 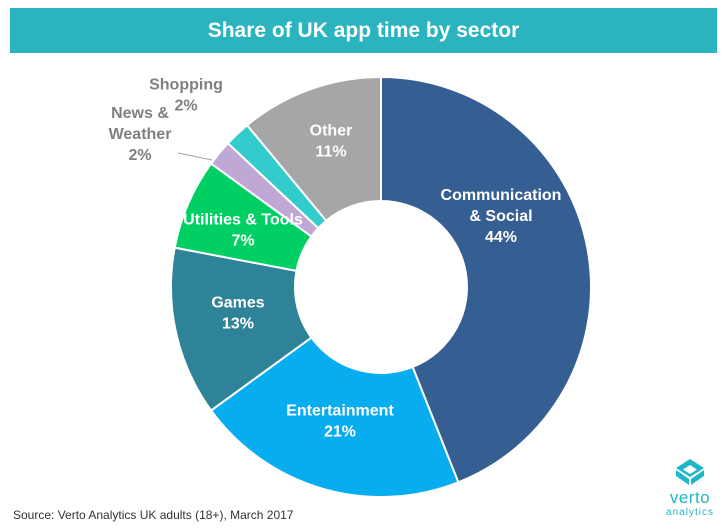 I want to click on slice-label-news-weather: News & Weather 2%, so click(x=140, y=134).